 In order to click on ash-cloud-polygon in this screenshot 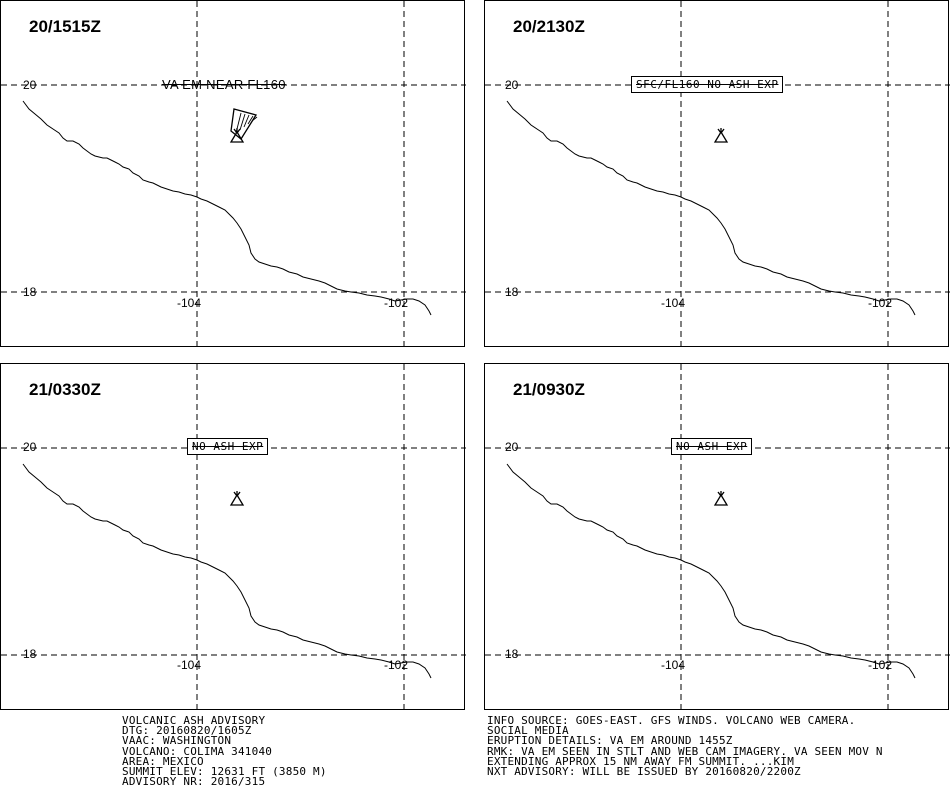, I will do `click(244, 124)`.